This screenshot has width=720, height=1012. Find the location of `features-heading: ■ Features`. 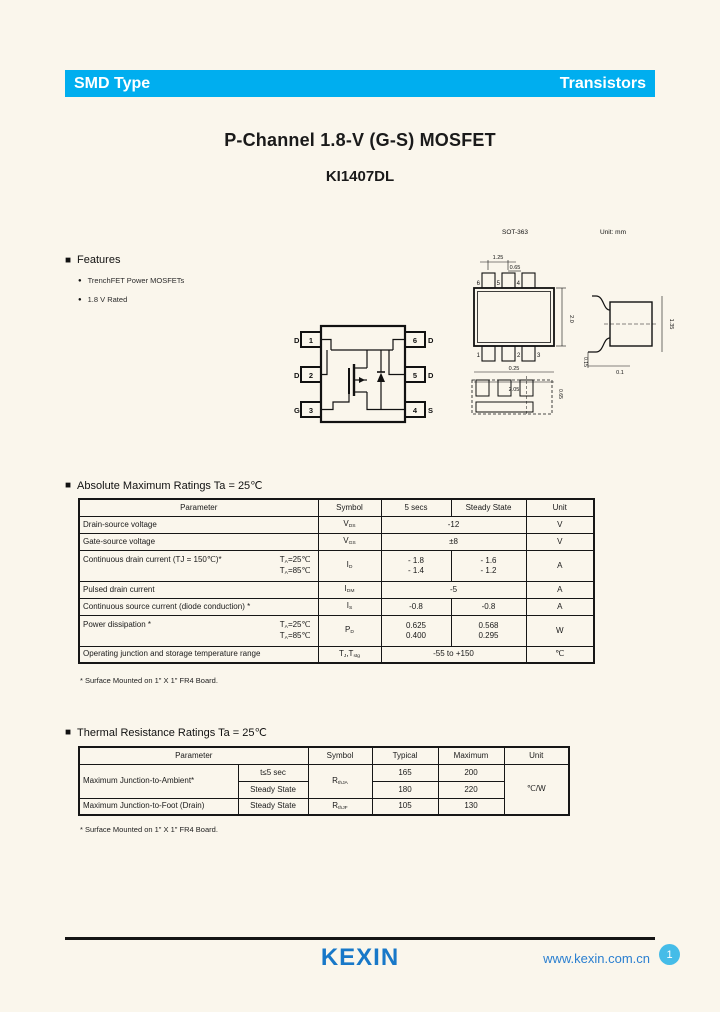

features-heading: ■ Features is located at coordinates (92, 260).